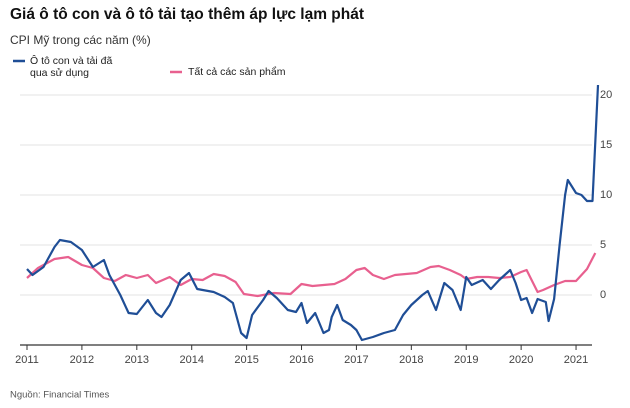 The height and width of the screenshot is (408, 630). I want to click on x-tick-label: 2021, so click(576, 360).